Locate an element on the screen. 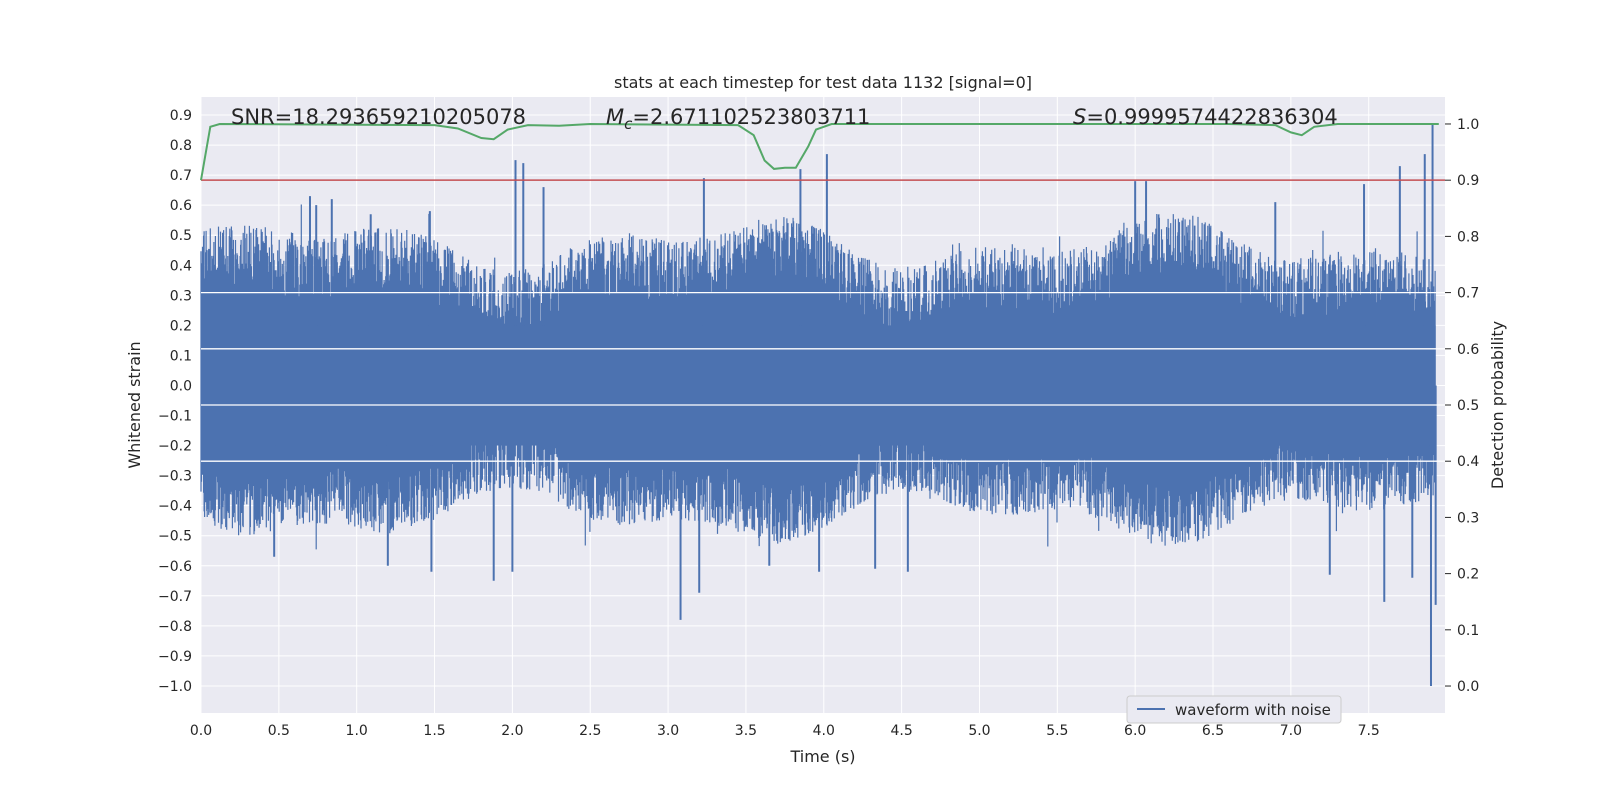 This screenshot has height=800, width=1600. score-annotation: S=0.9999574422836304 is located at coordinates (1205, 117).